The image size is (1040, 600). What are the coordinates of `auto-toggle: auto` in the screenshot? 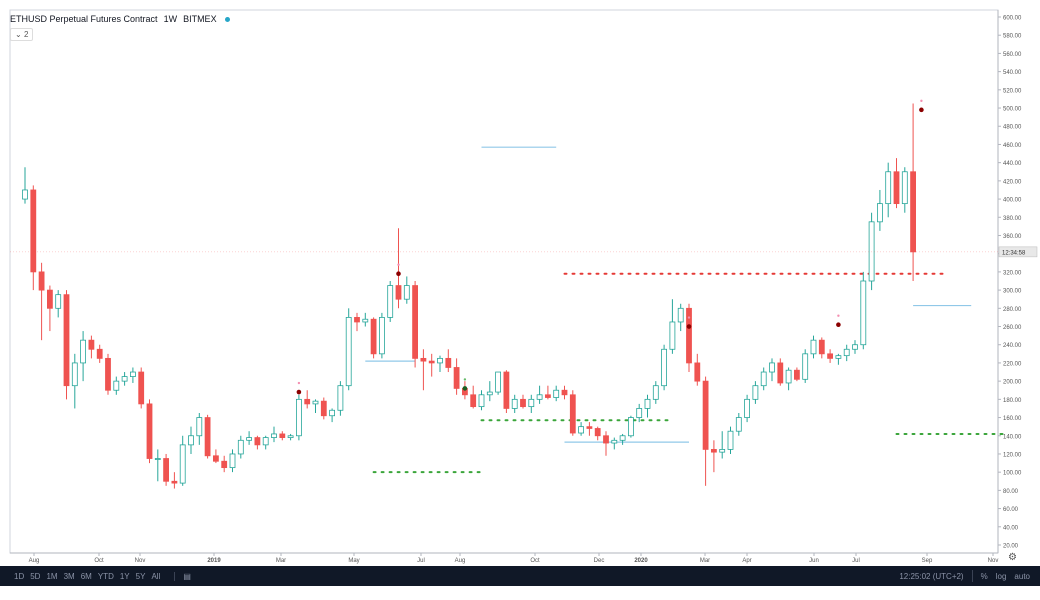 It's located at (1022, 576).